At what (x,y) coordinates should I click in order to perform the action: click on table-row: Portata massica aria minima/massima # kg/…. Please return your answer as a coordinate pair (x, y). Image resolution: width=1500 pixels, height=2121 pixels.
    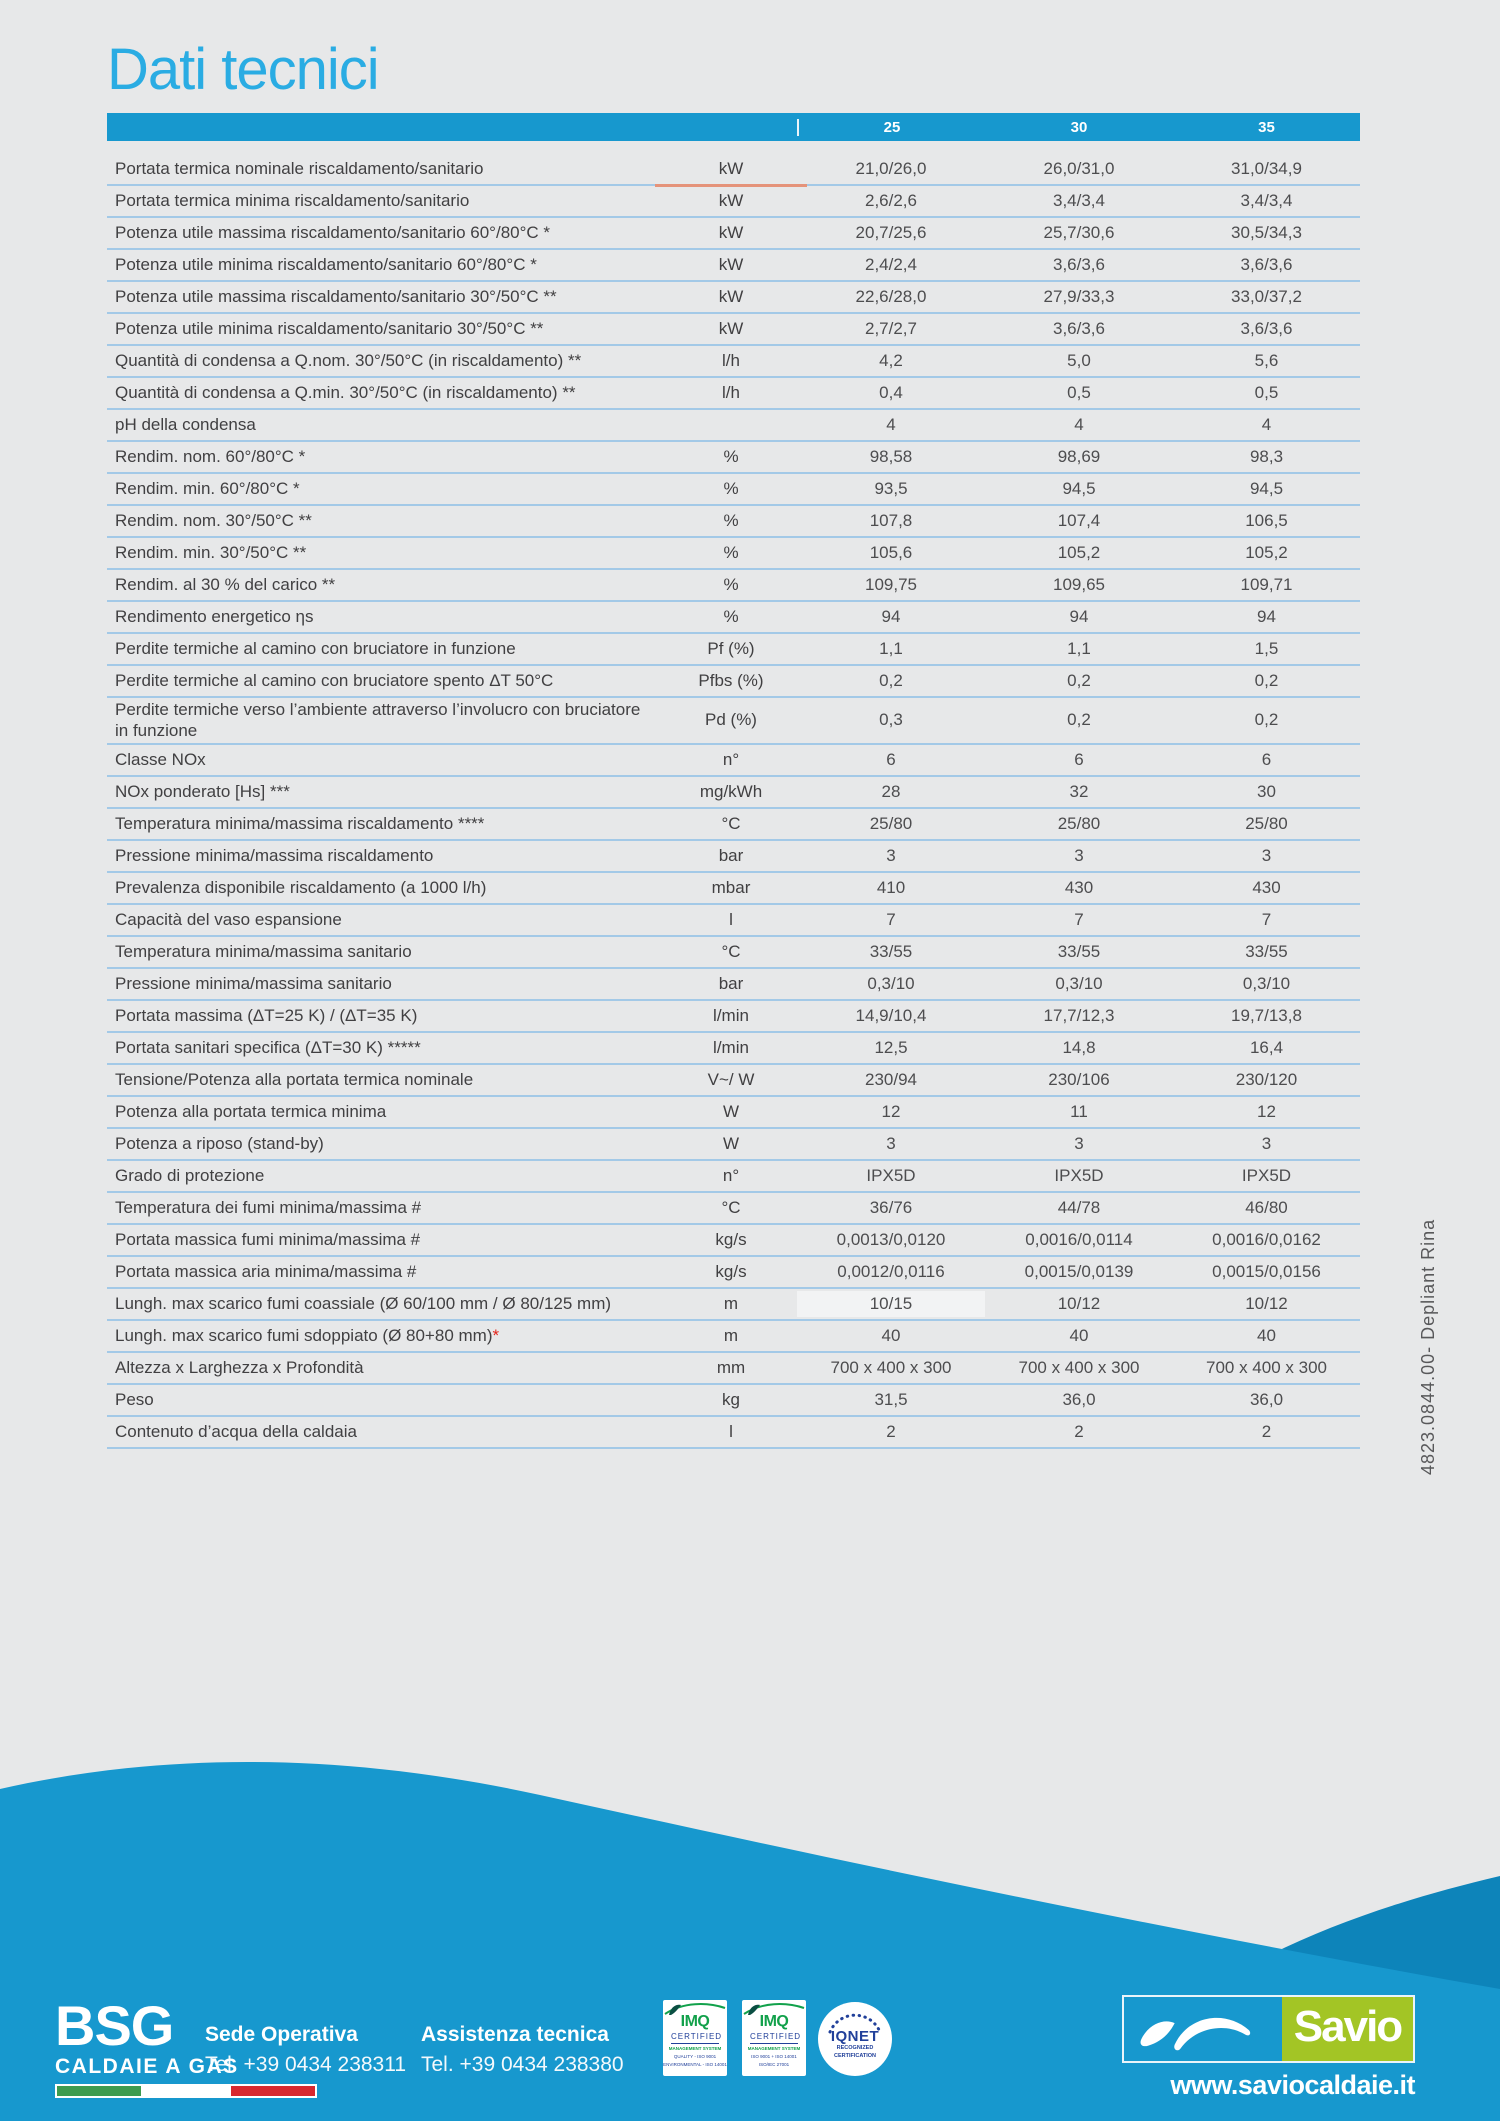
    Looking at the image, I should click on (733, 1273).